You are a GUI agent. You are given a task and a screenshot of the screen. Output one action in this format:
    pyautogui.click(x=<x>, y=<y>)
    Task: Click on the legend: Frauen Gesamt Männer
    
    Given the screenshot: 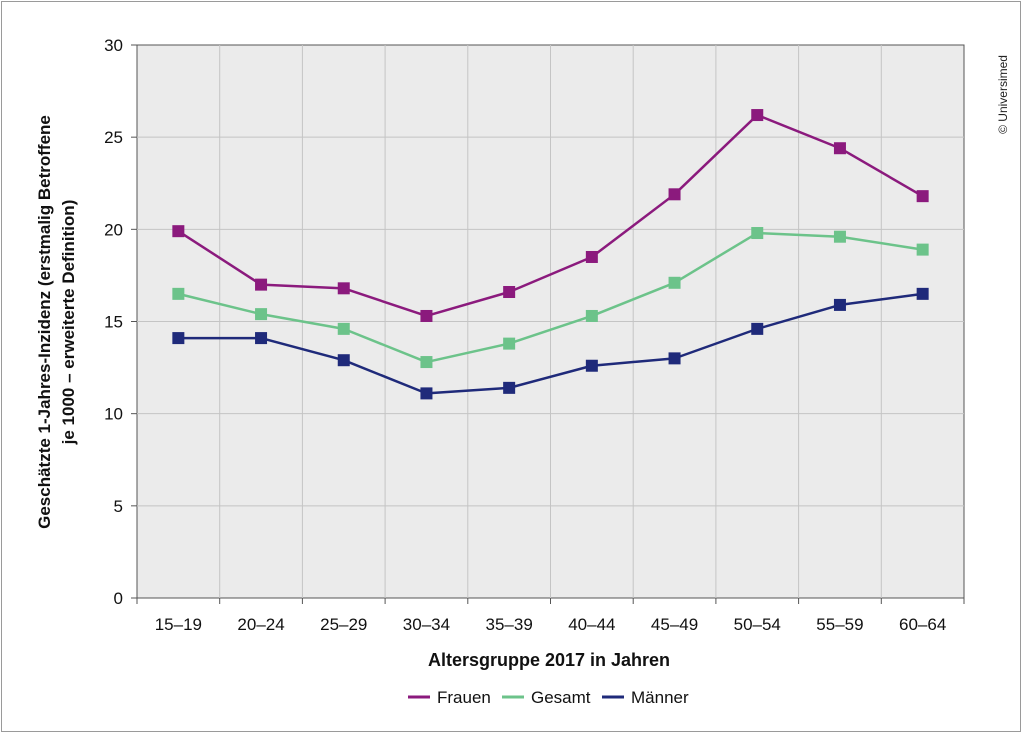 What is the action you would take?
    pyautogui.click(x=548, y=697)
    